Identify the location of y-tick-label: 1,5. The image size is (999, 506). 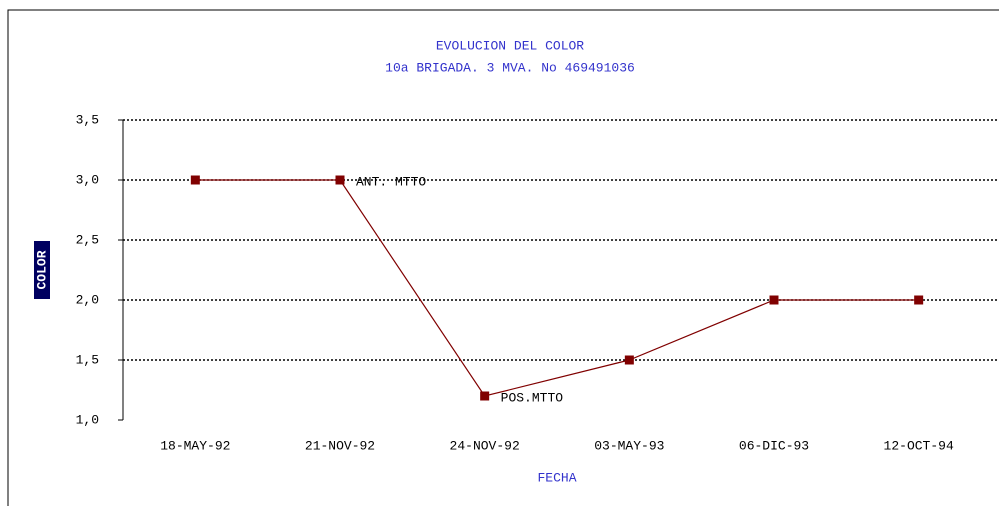
(87, 359).